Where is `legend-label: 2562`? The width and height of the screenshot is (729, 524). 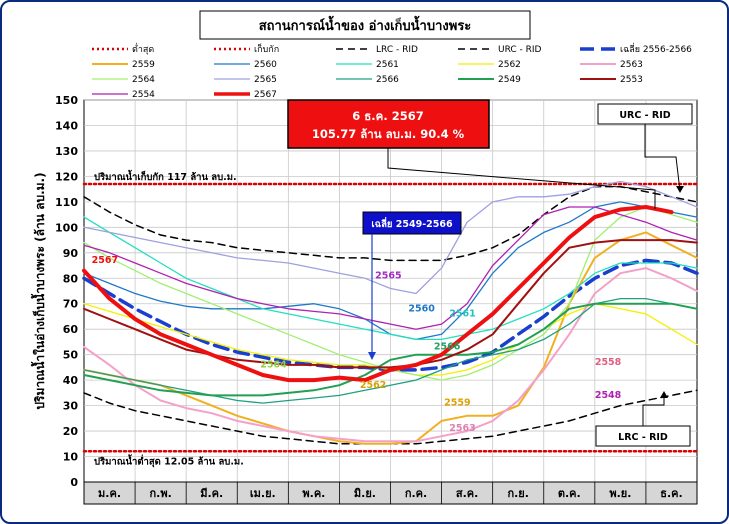 legend-label: 2562 is located at coordinates (509, 65).